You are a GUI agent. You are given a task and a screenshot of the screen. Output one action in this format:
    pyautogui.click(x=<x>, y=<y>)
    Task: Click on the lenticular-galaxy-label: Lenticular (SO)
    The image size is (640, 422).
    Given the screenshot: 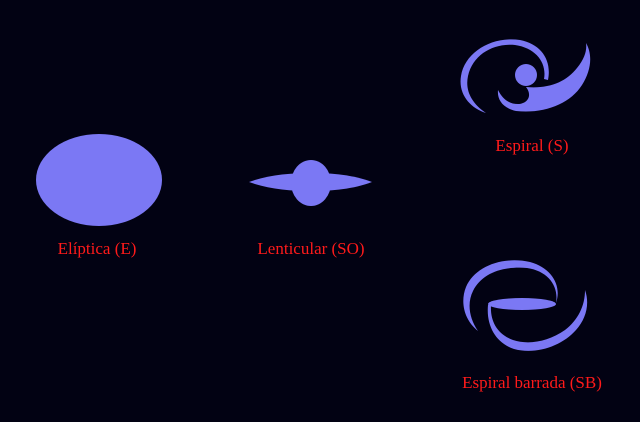 What is the action you would take?
    pyautogui.click(x=311, y=248)
    